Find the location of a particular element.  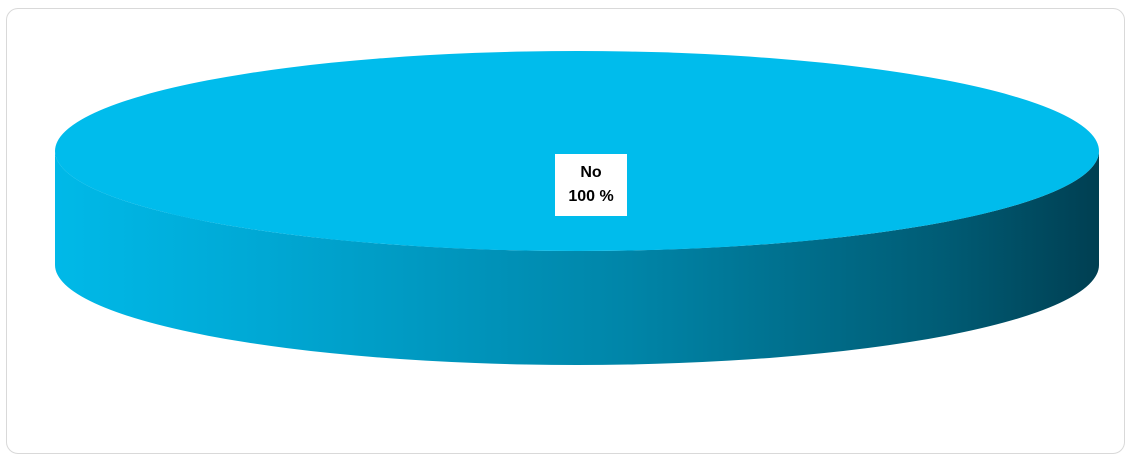

slice-data-label: No 100 % is located at coordinates (591, 185).